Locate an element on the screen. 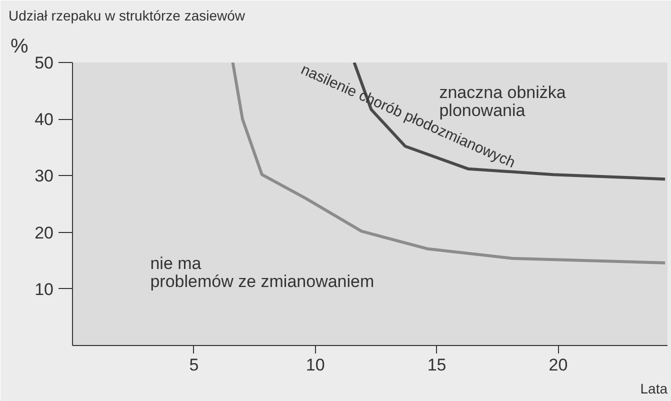  y-axis-title: Udział rzepaku w struktórze zasiewów is located at coordinates (127, 16).